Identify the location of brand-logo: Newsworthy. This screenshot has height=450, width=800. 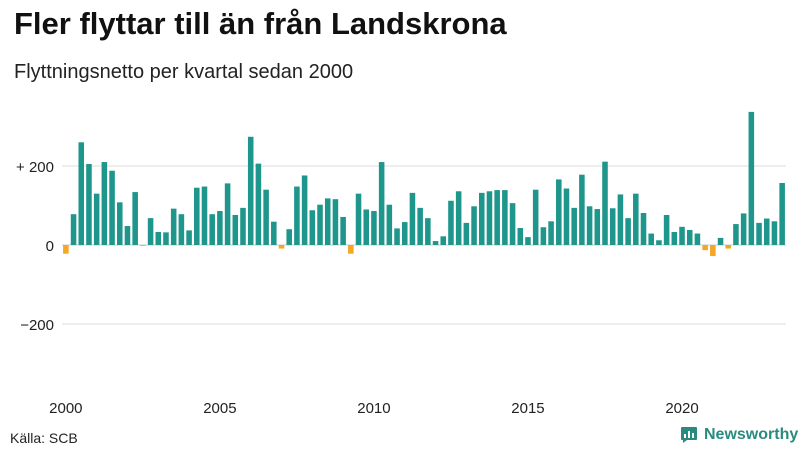
(739, 435).